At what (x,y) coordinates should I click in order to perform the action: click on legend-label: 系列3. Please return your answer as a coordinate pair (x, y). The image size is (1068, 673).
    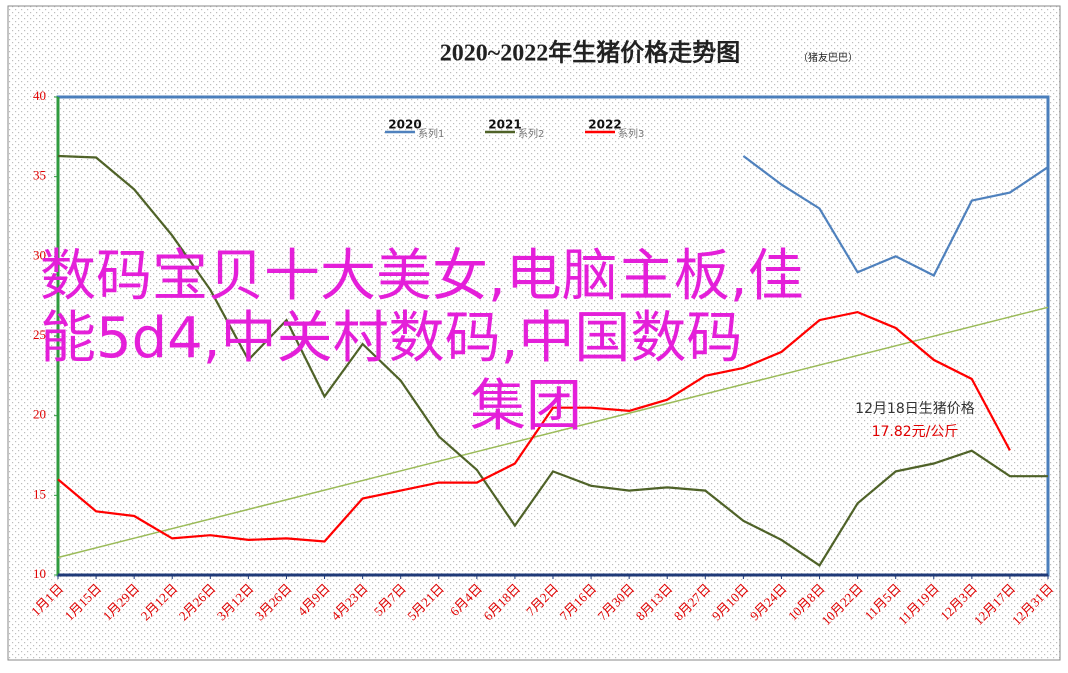
    Looking at the image, I should click on (631, 133).